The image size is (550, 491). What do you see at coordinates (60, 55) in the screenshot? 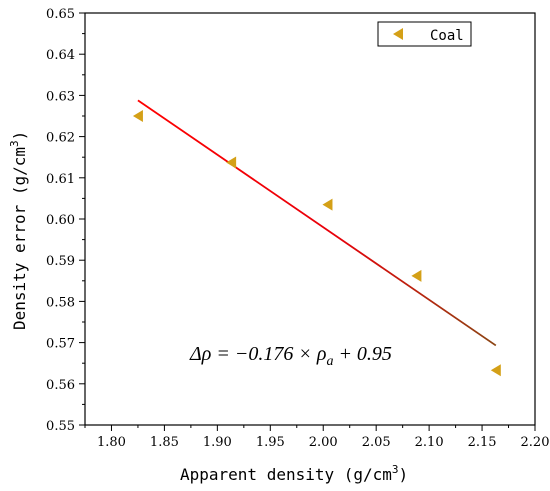
I see `y-tick-label: 0.64` at bounding box center [60, 55].